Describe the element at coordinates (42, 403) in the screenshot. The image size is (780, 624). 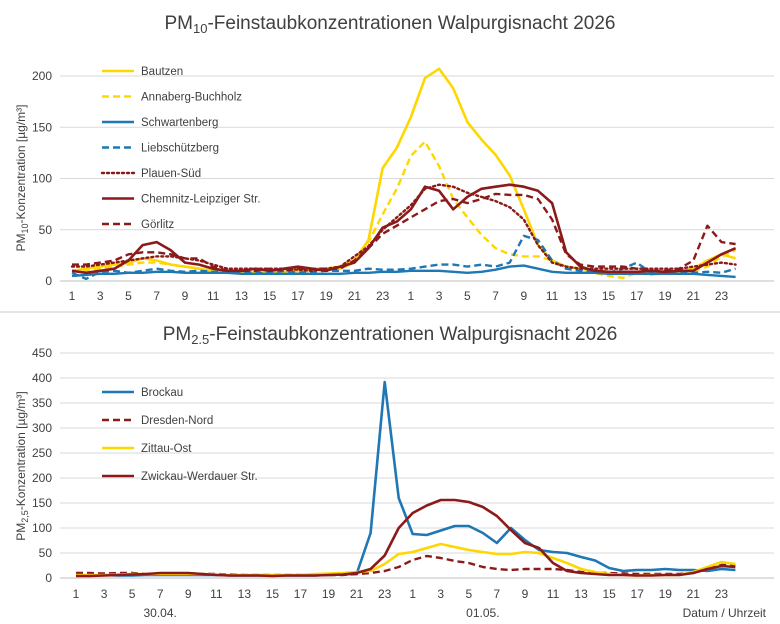
I see `pm25-y-tick-label: 350` at that location.